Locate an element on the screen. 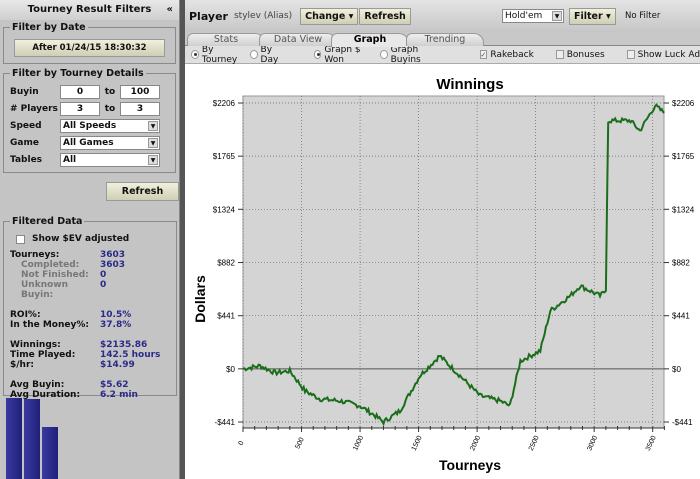 The height and width of the screenshot is (479, 700). rakeback-checkbox: ✓ is located at coordinates (483, 54).